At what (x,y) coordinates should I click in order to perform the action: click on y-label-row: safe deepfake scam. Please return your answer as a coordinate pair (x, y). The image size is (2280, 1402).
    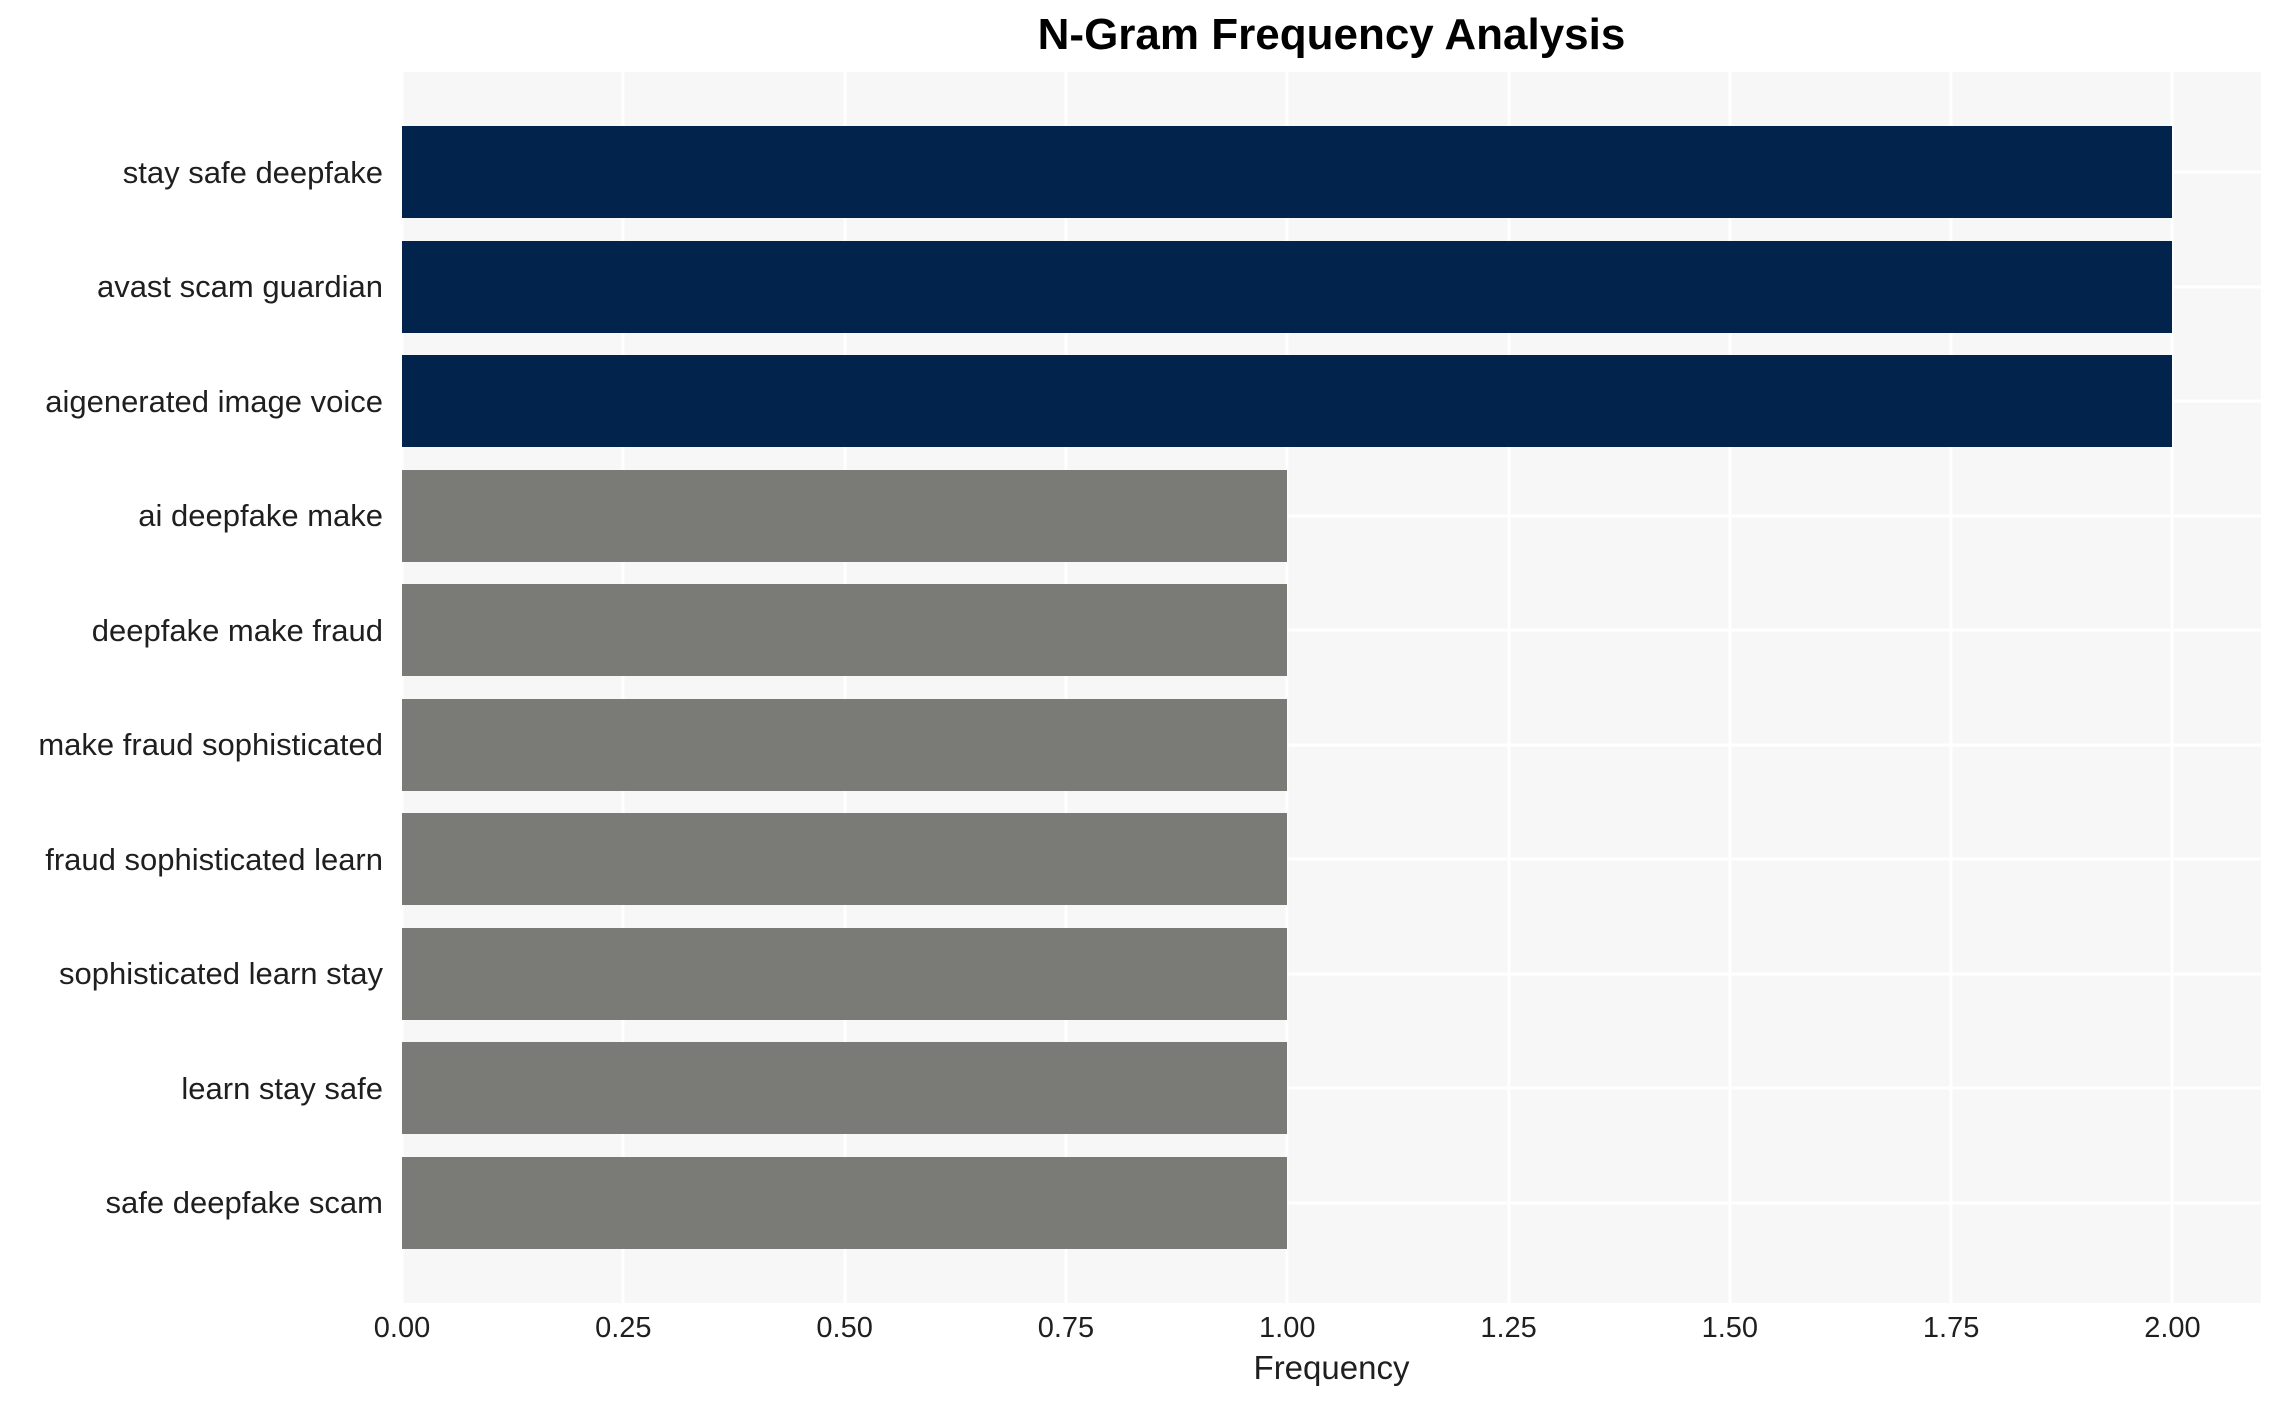
    Looking at the image, I should click on (196, 1203).